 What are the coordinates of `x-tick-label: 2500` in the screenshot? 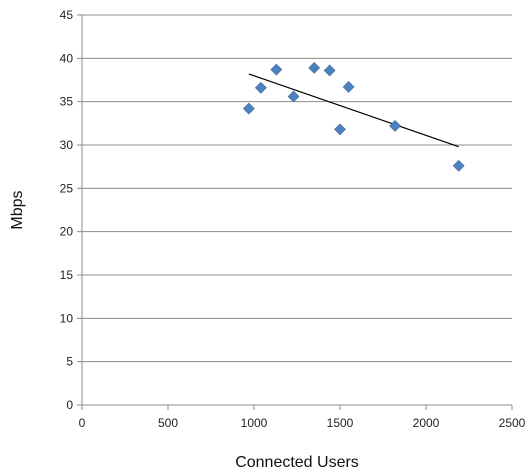 It's located at (512, 423).